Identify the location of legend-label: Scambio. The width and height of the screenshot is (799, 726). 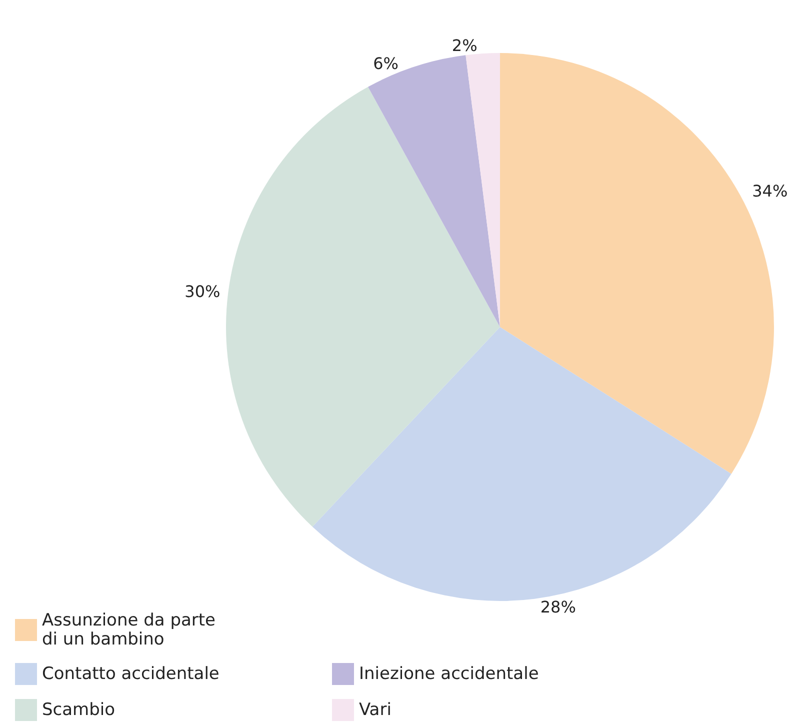
(79, 710).